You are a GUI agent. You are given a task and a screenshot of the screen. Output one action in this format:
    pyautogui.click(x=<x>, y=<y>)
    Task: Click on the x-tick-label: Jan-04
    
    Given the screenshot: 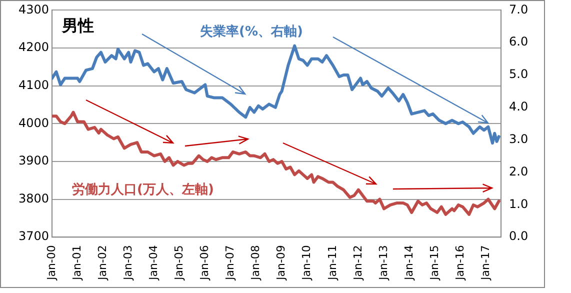 What is the action you would take?
    pyautogui.click(x=153, y=263)
    